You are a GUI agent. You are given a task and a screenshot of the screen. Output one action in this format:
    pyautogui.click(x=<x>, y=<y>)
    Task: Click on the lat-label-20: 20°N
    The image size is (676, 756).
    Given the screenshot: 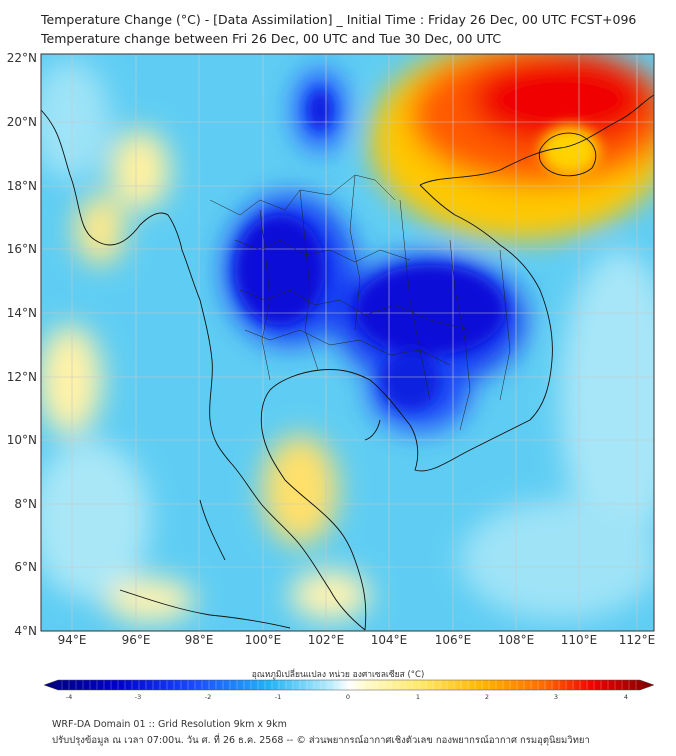 What is the action you would take?
    pyautogui.click(x=22, y=122)
    